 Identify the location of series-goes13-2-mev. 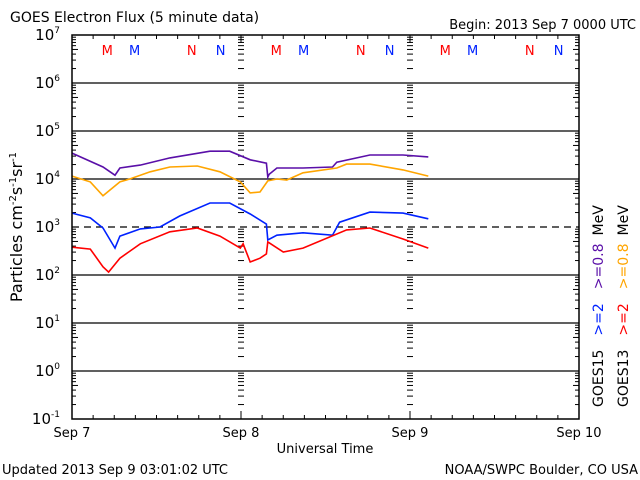
(250, 250).